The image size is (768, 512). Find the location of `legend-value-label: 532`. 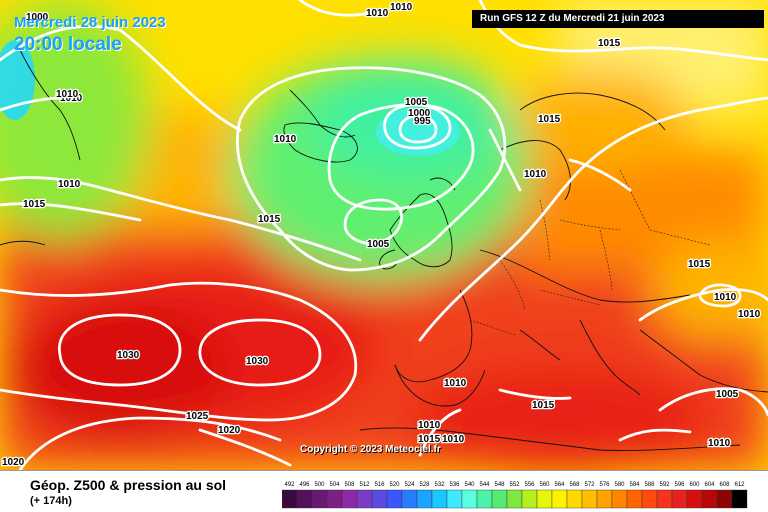

legend-value-label: 532 is located at coordinates (439, 485).